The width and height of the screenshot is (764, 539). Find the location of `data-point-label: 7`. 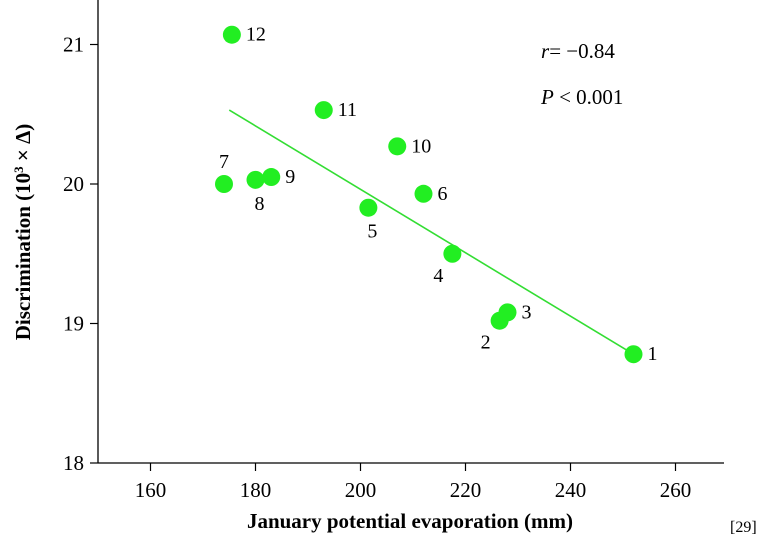

data-point-label: 7 is located at coordinates (224, 162).